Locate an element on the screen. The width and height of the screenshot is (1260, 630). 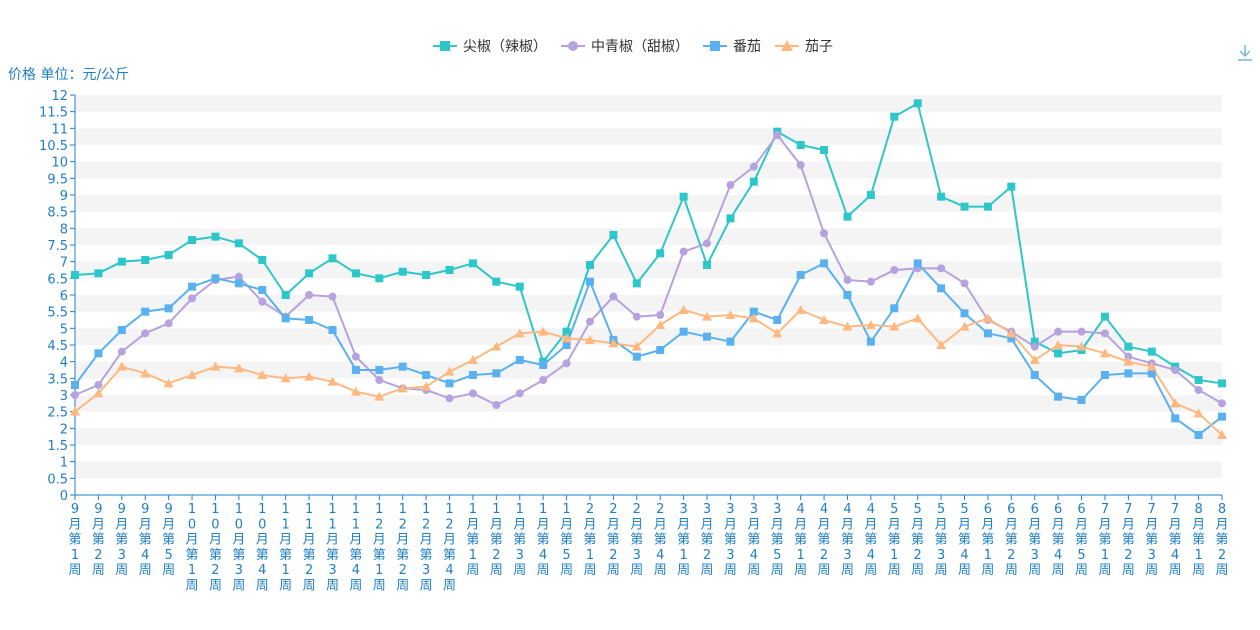
x-tick-label: 5 月第 1 周 is located at coordinates (894, 540).